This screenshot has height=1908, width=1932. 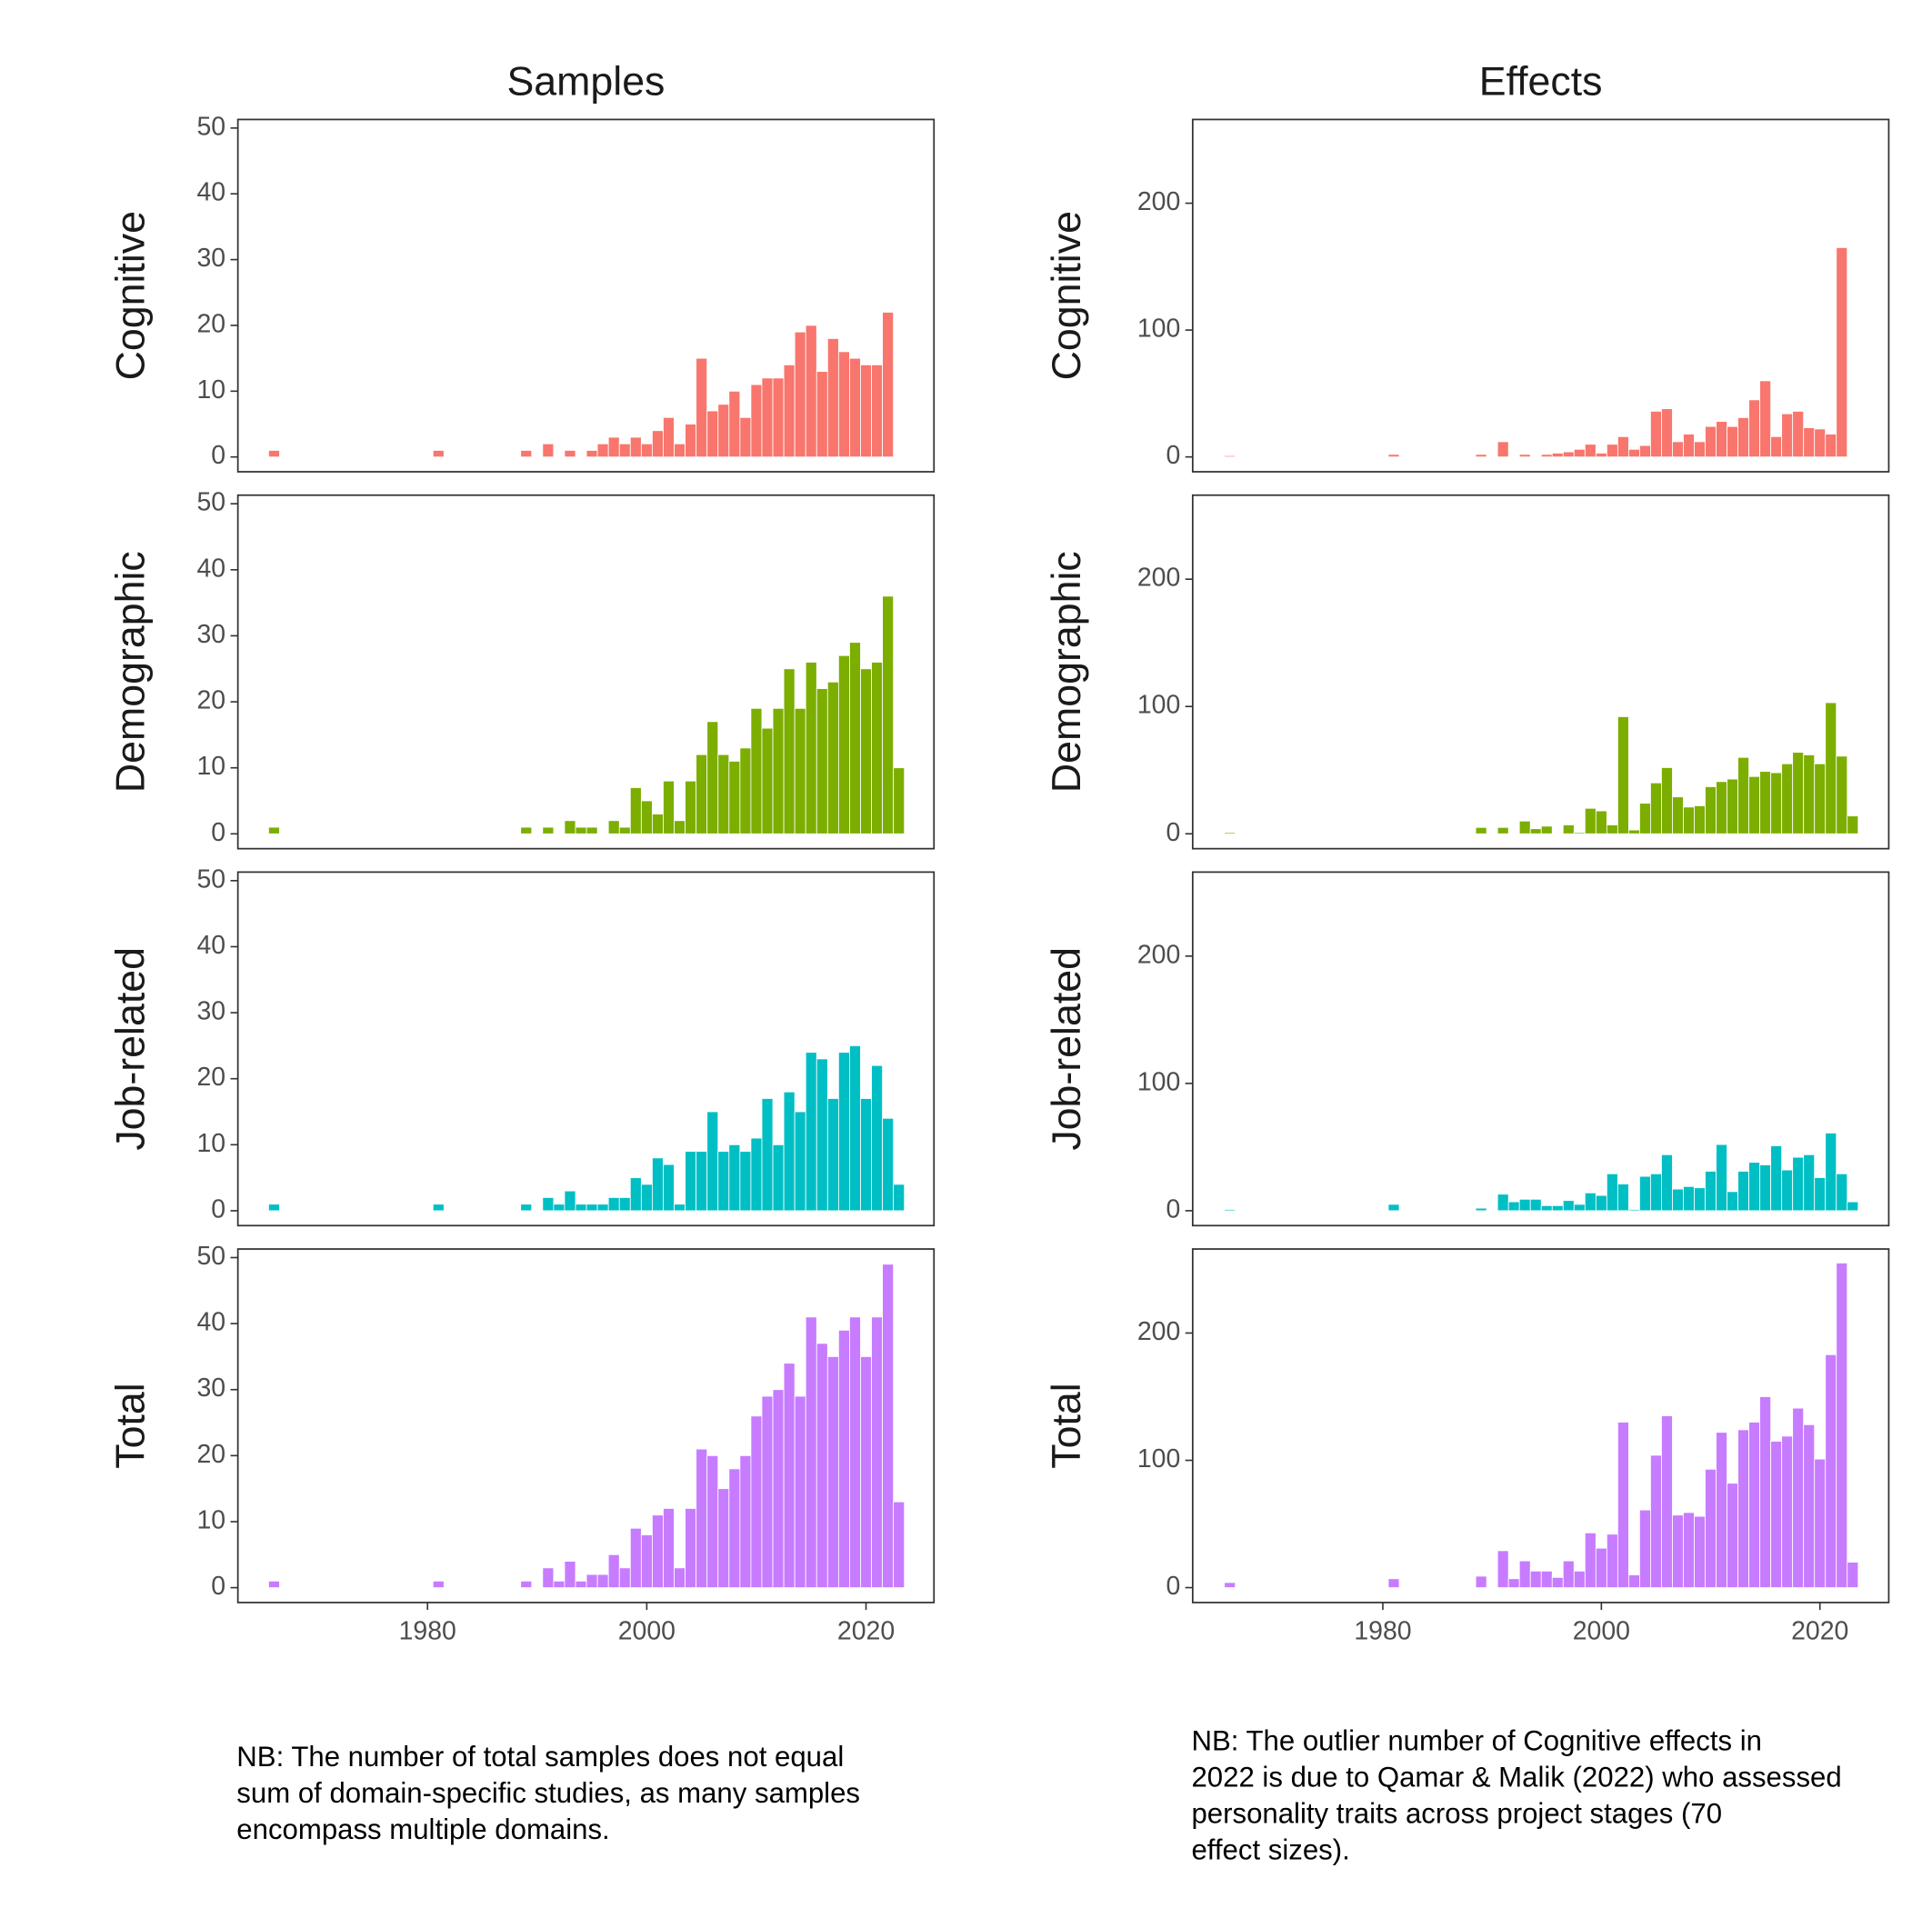 I want to click on row-label: Demographic, so click(x=1067, y=672).